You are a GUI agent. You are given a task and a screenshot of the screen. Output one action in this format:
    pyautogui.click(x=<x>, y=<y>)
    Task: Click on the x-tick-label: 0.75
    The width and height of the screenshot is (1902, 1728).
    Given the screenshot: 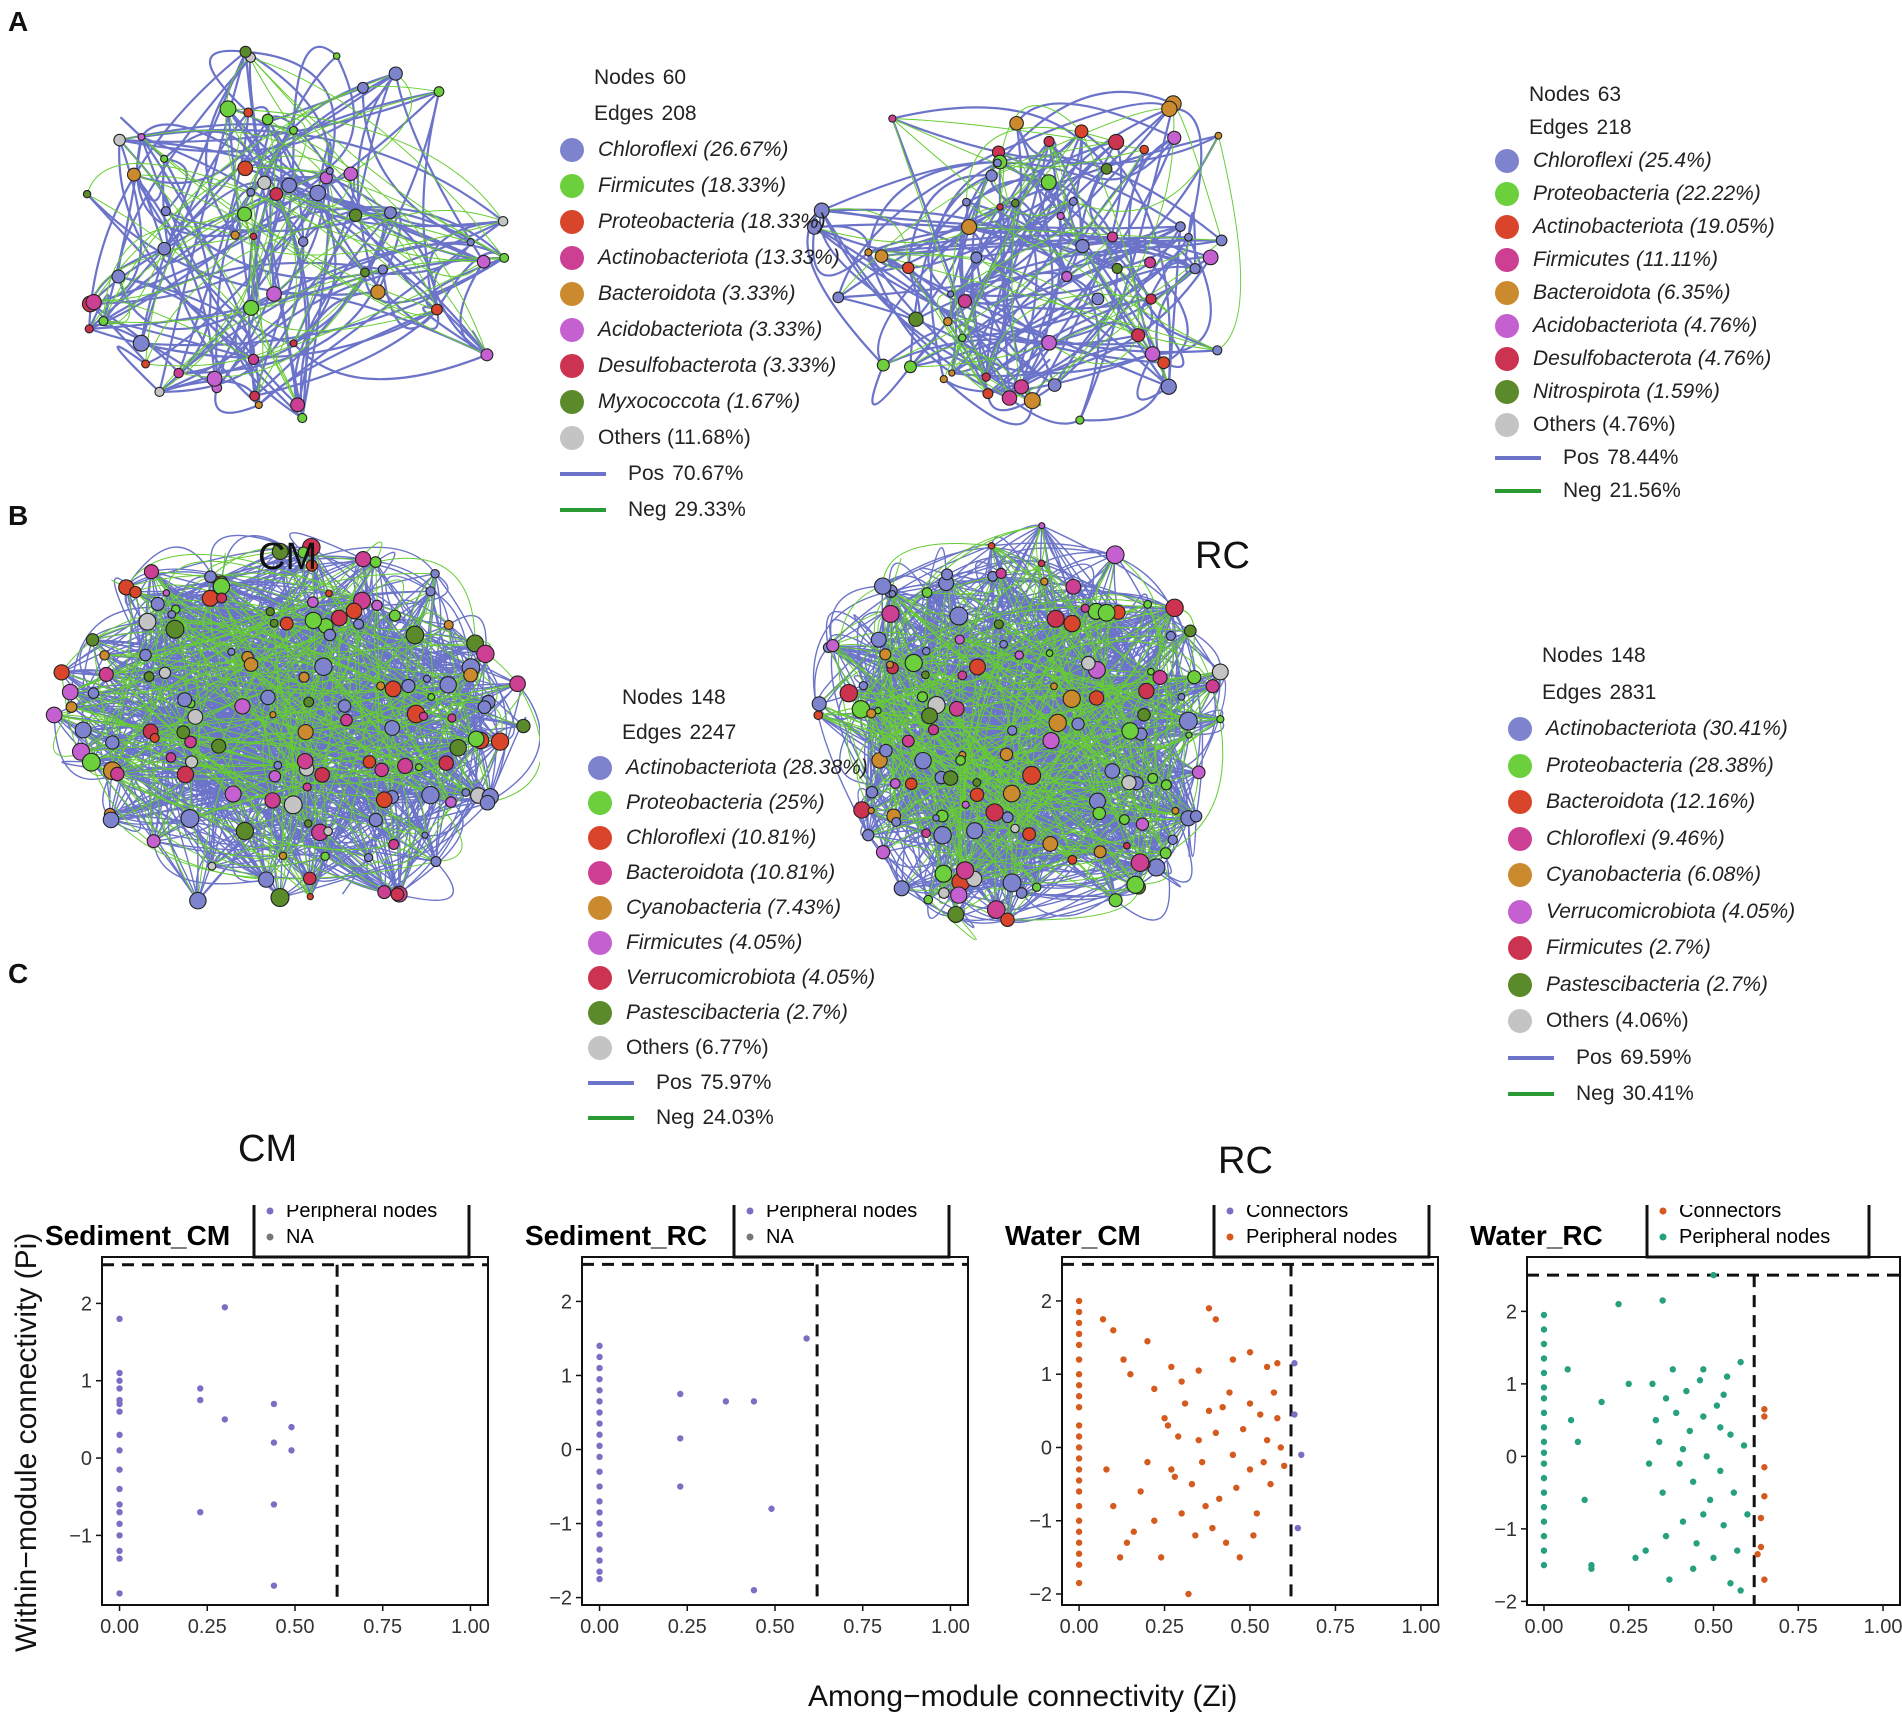 What is the action you would take?
    pyautogui.click(x=1798, y=1627)
    